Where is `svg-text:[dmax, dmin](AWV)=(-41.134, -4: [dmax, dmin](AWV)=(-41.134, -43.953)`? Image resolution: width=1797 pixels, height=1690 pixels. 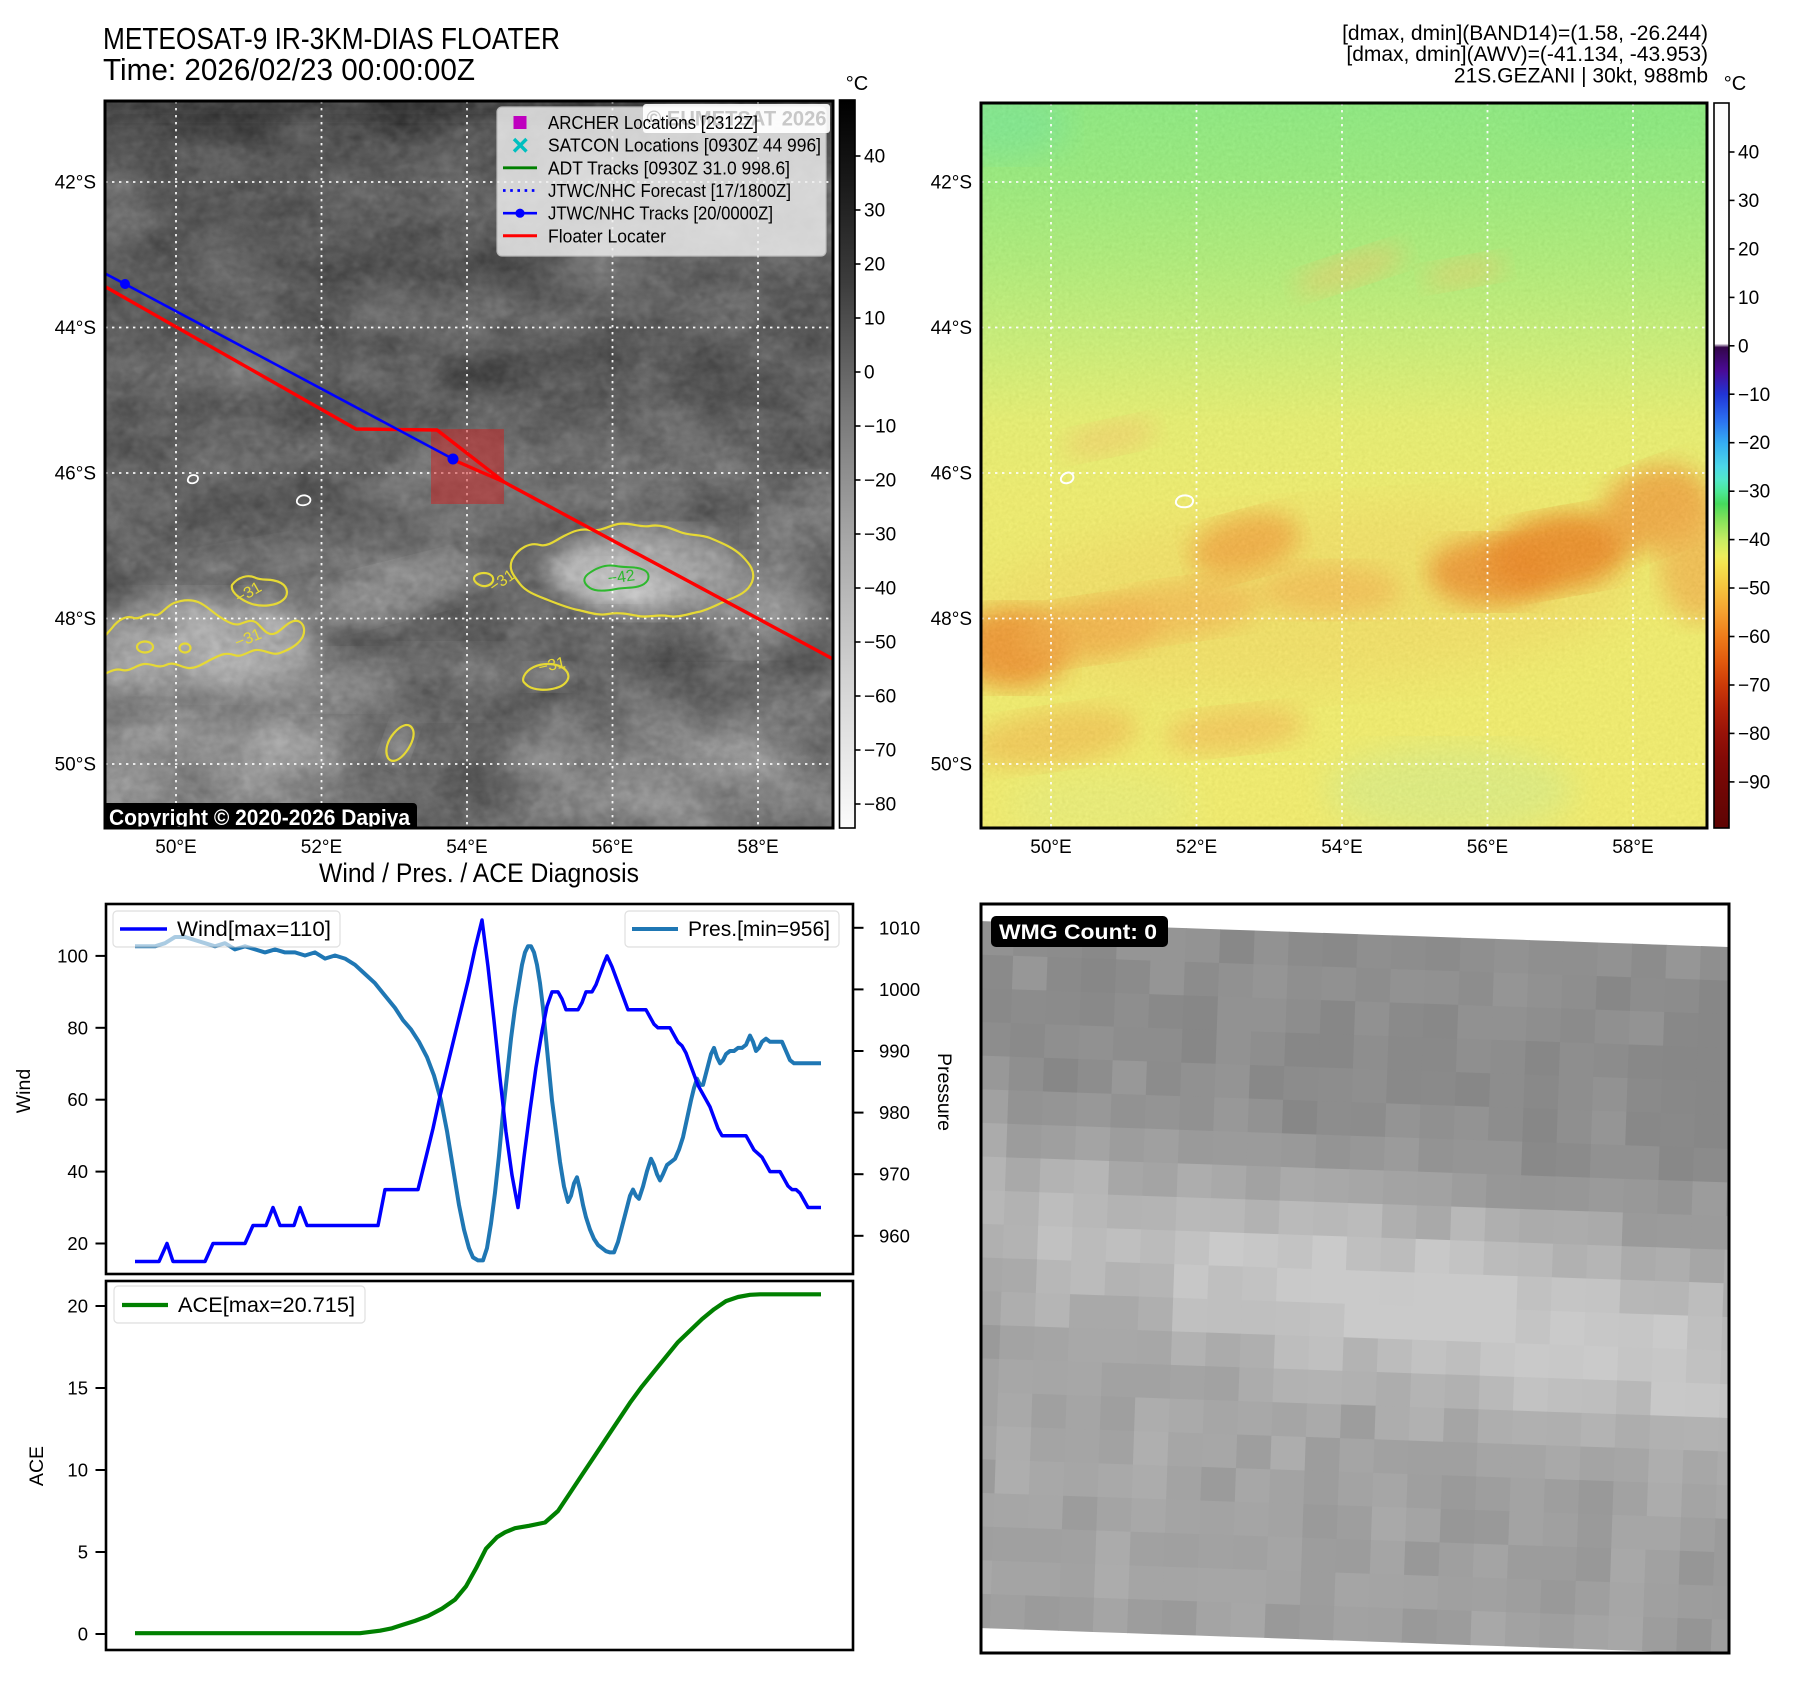
svg-text:[dmax, dmin](AWV)=(-41.134, -4: [dmax, dmin](AWV)=(-41.134, -43.953) is located at coordinates (1527, 54).